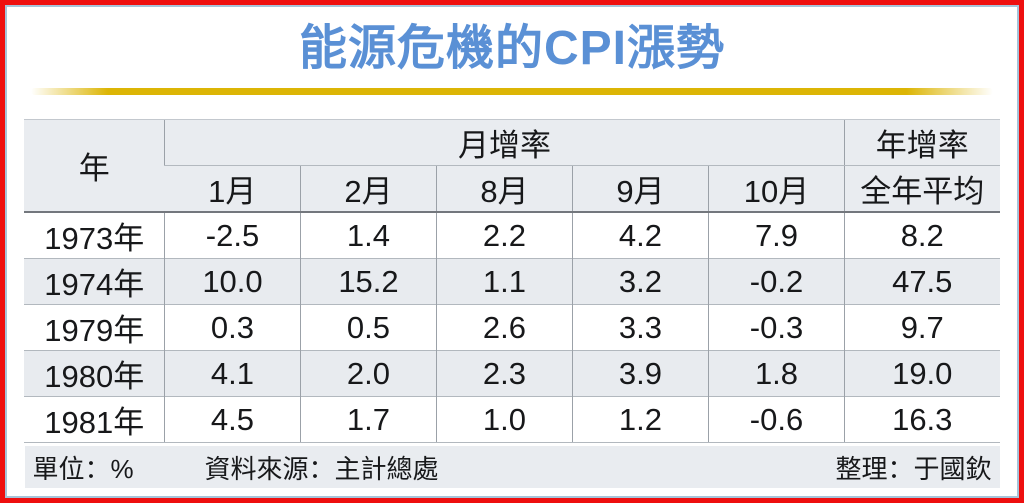  What do you see at coordinates (321, 468) in the screenshot?
I see `source-label: 資料來源：主計總處` at bounding box center [321, 468].